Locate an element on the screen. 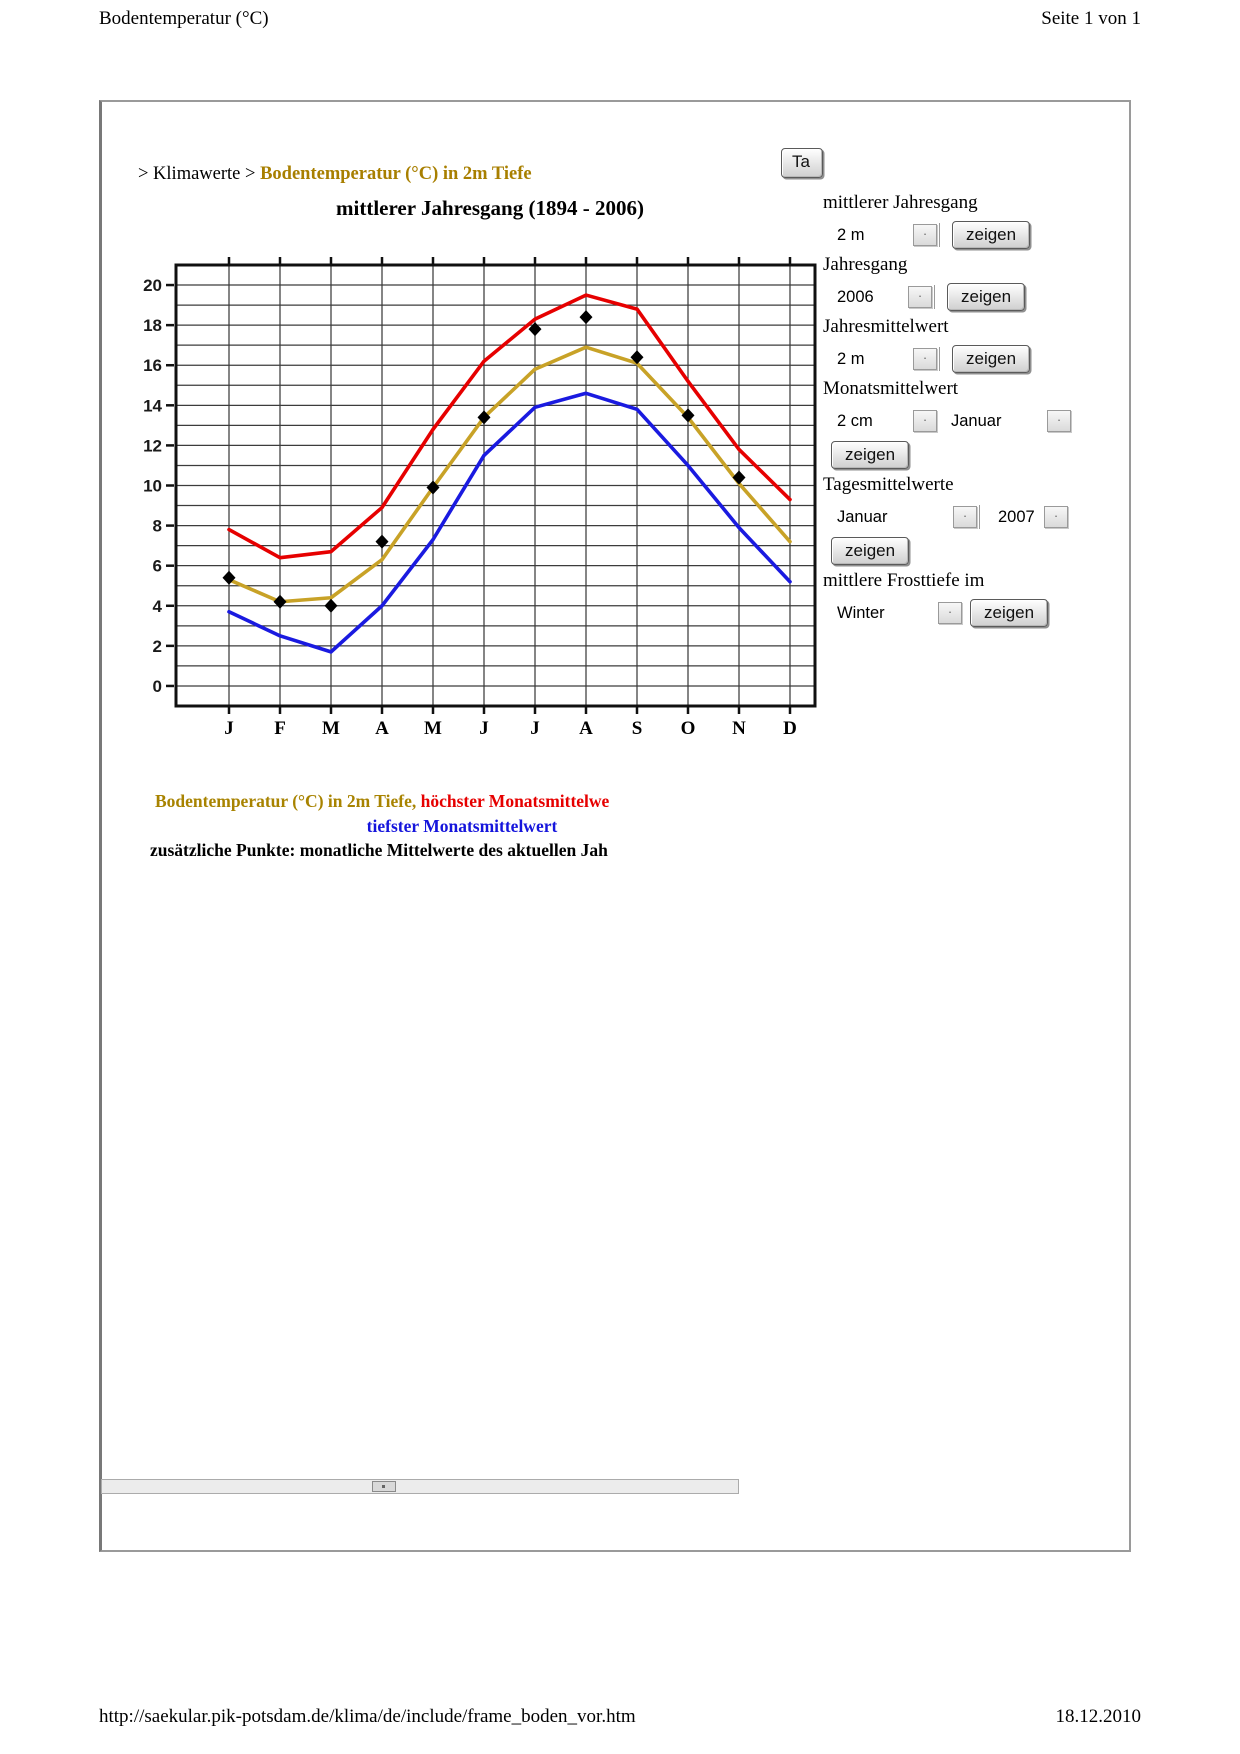 Image resolution: width=1240 pixels, height=1754 pixels. sidebar-control-row: 2 cm · Januar · is located at coordinates (973, 421).